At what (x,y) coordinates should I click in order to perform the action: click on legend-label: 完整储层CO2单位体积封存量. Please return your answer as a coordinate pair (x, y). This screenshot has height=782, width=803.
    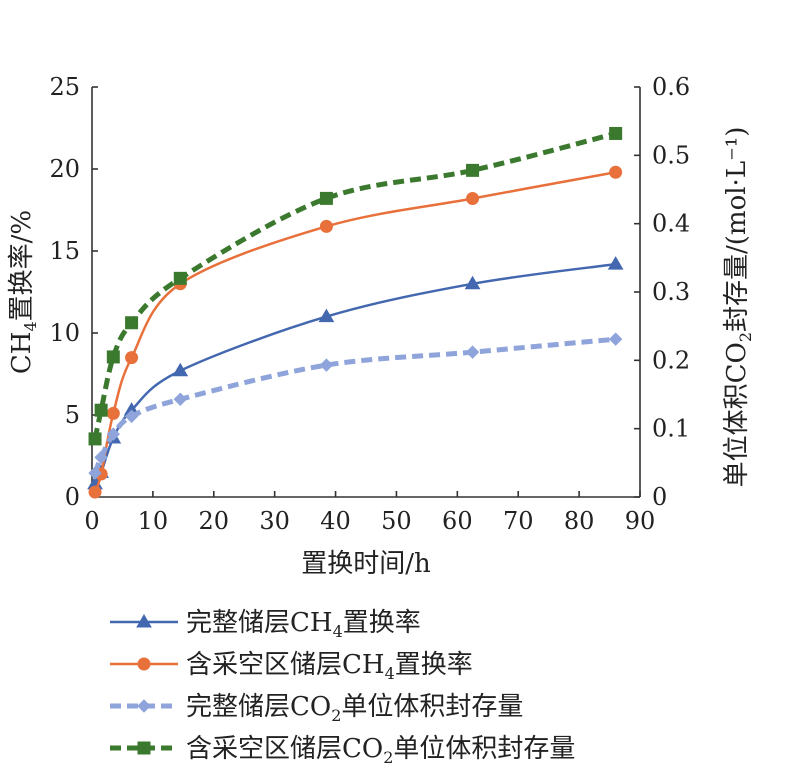
    Looking at the image, I should click on (354, 708).